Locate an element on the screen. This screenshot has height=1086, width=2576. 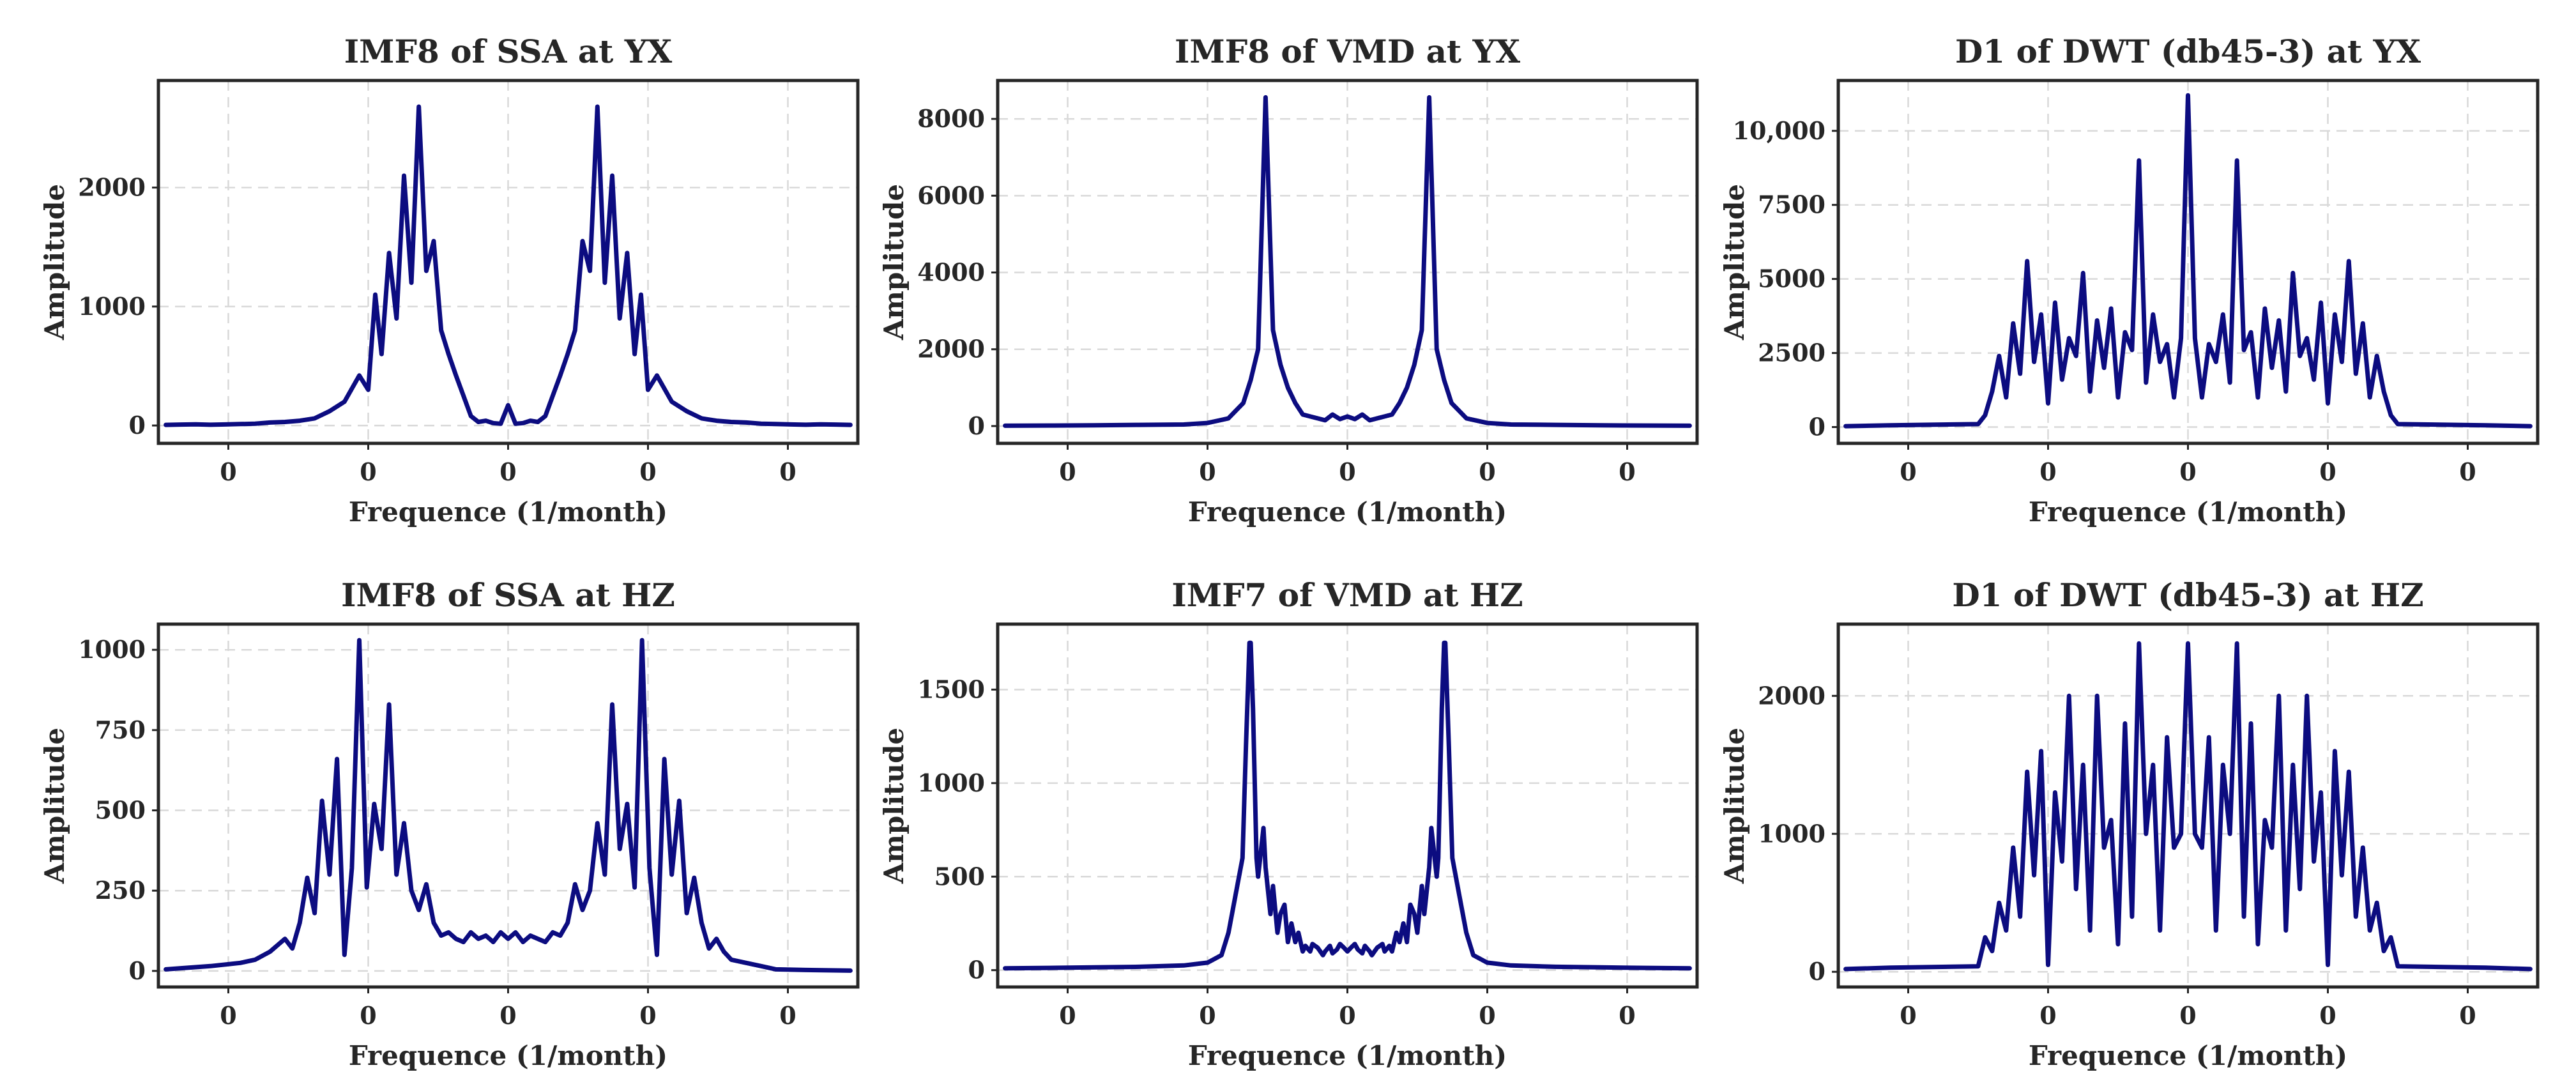
chart-title: IMF8 of SSA at YX is located at coordinates (508, 51).